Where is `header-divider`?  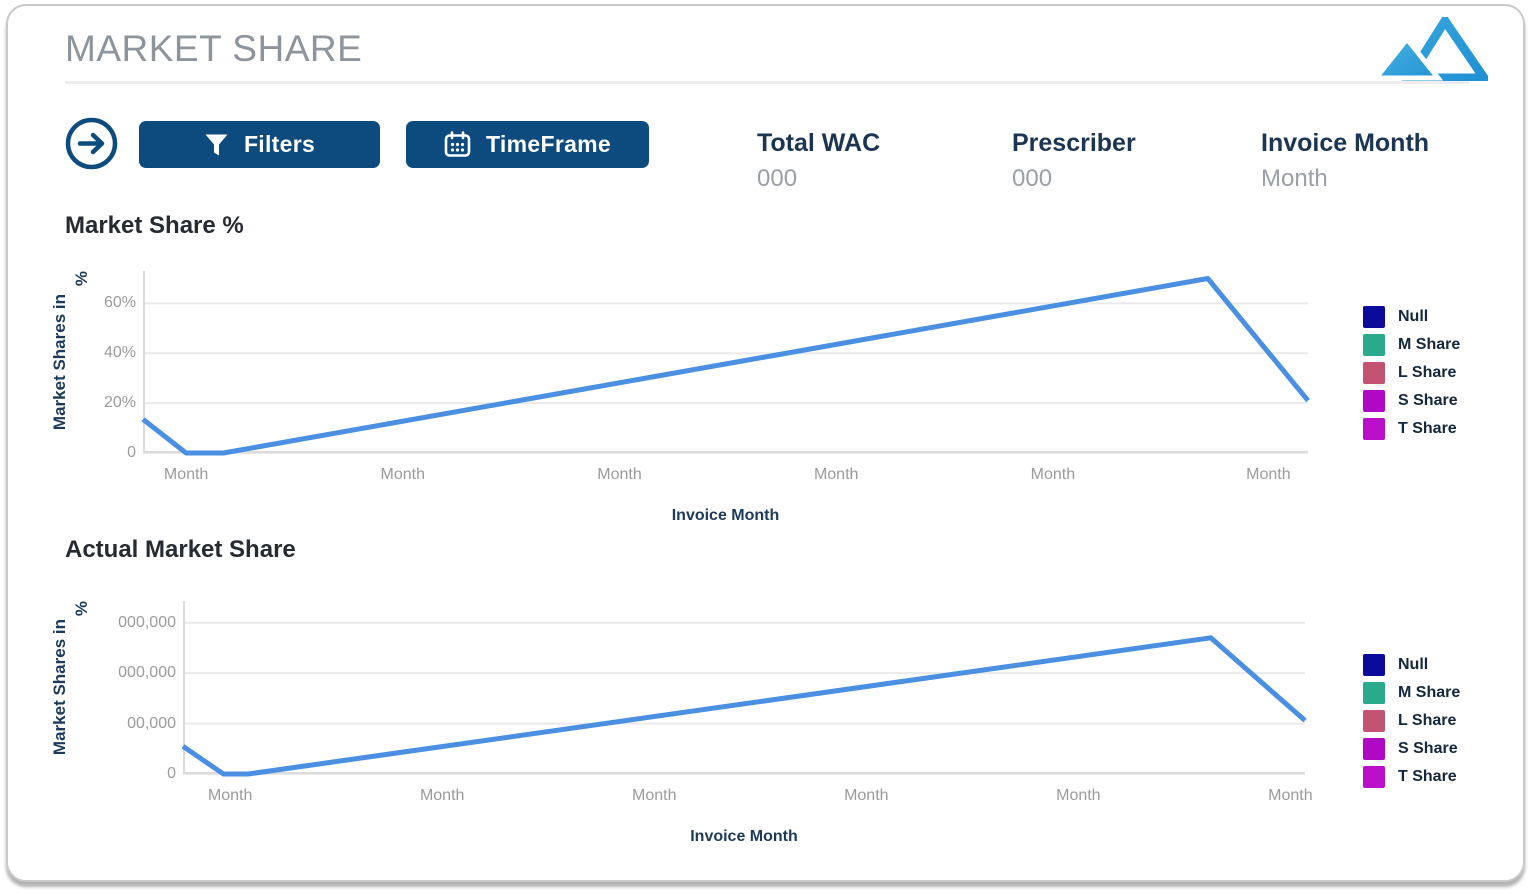 header-divider is located at coordinates (767, 82).